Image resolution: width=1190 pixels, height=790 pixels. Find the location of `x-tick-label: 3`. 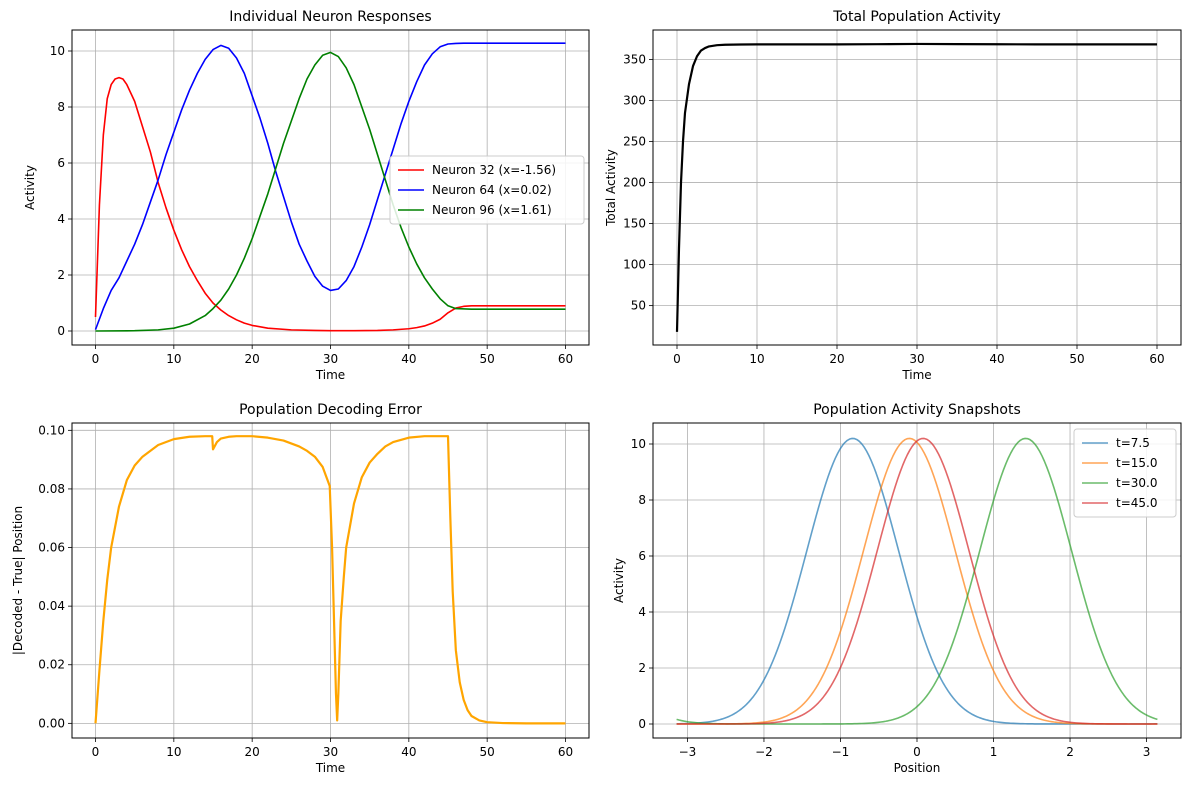

x-tick-label: 3 is located at coordinates (1147, 752).